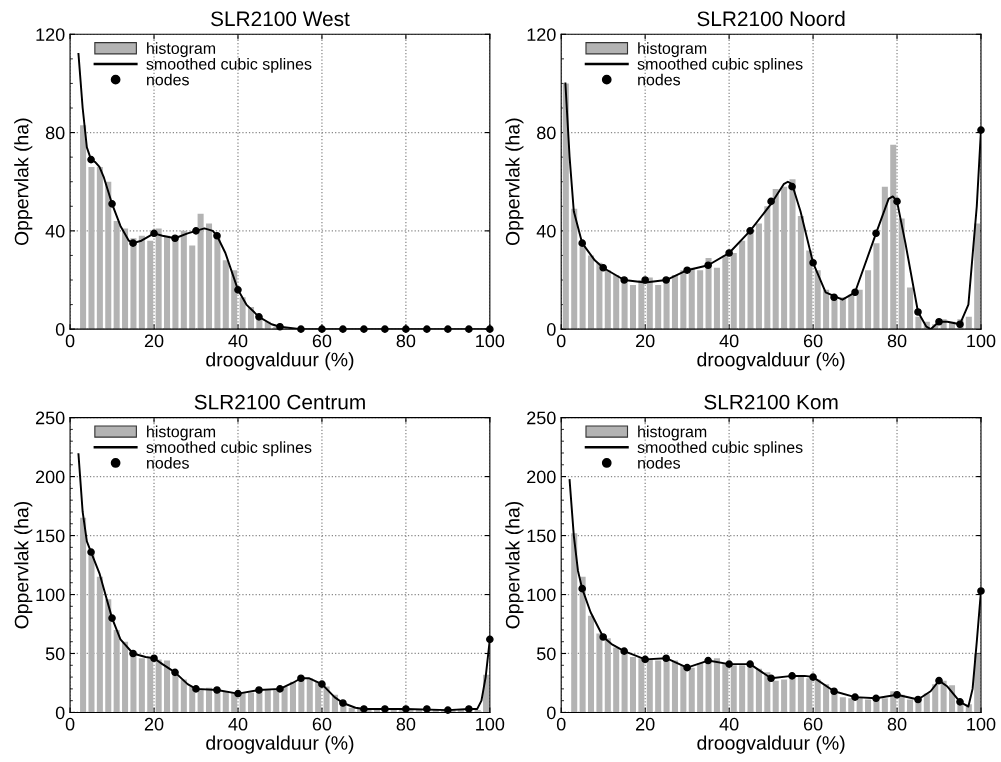 The image size is (1001, 762). What do you see at coordinates (546, 133) in the screenshot?
I see `y-tick-label: 80` at bounding box center [546, 133].